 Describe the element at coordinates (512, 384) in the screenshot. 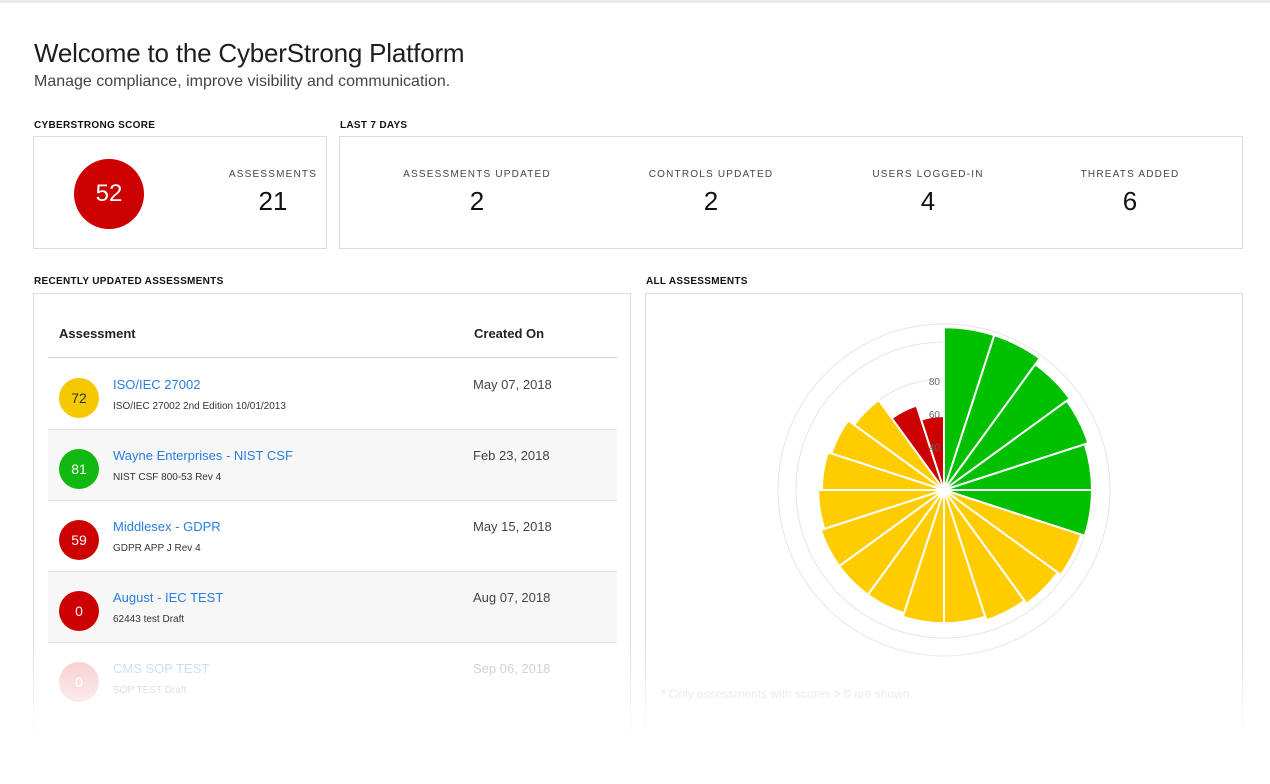

I see `created-date: May 07, 2018` at that location.